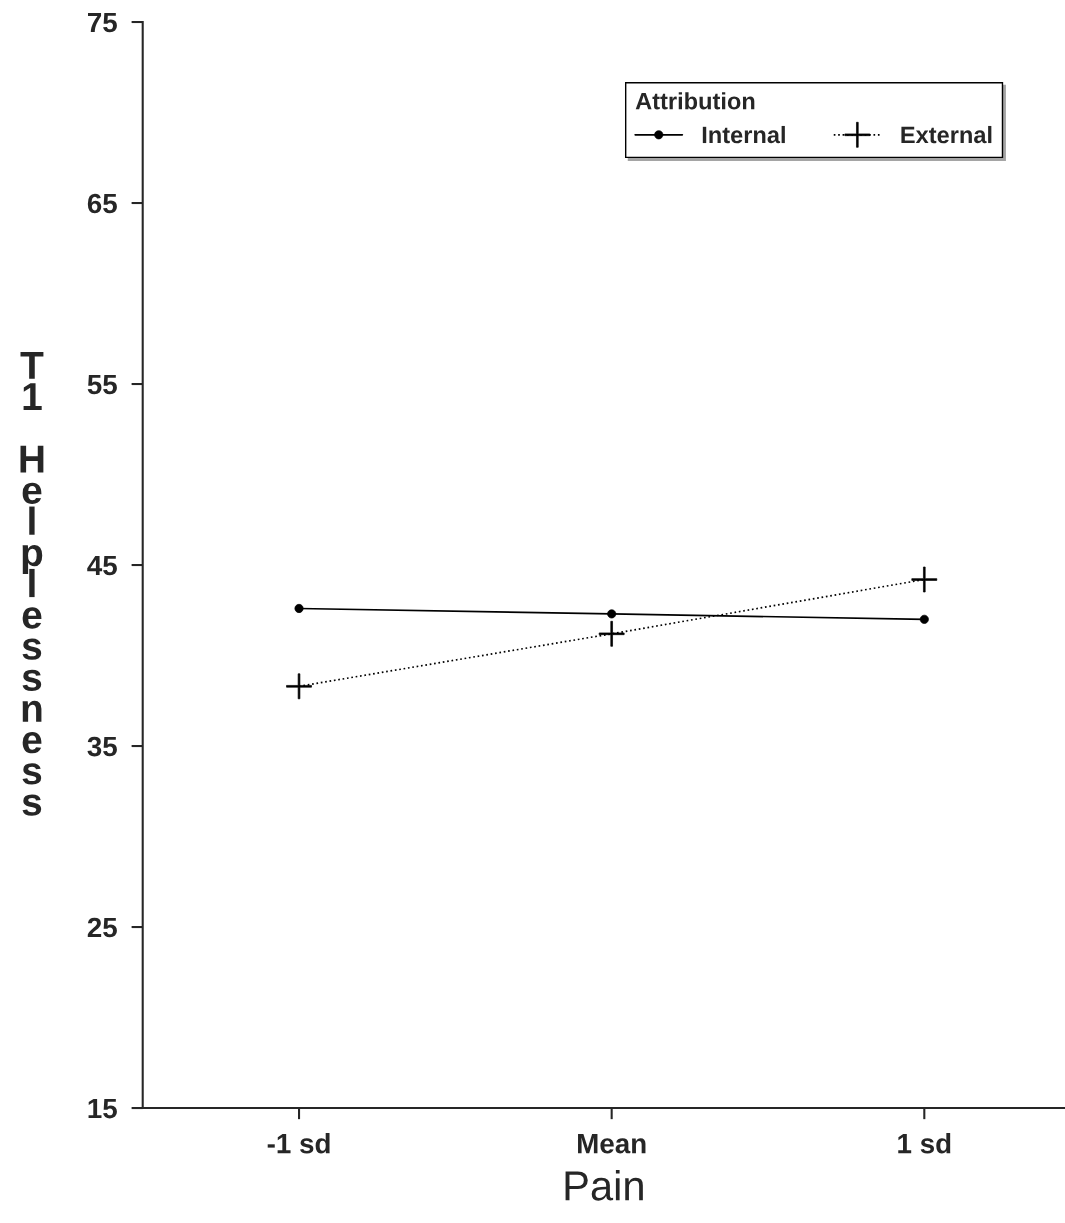 This screenshot has width=1065, height=1223. I want to click on x-tick-label: Mean, so click(612, 1144).